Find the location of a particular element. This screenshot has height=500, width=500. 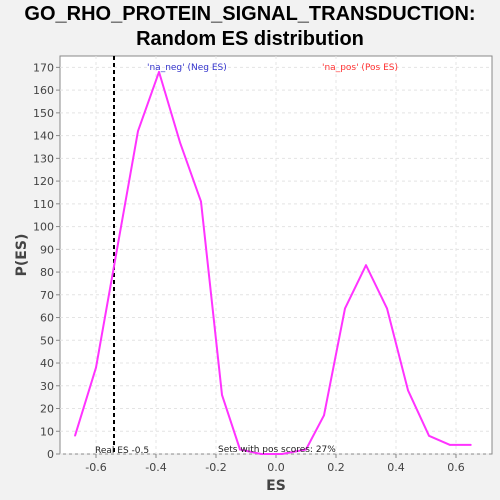

y-tick-label: 90 is located at coordinates (47, 249).